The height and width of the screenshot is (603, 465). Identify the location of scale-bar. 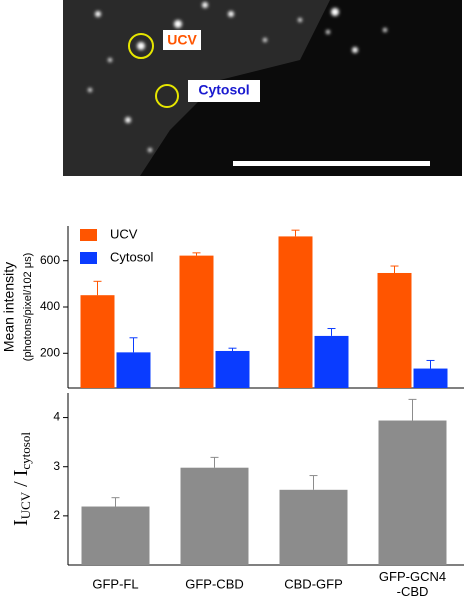
(331, 163).